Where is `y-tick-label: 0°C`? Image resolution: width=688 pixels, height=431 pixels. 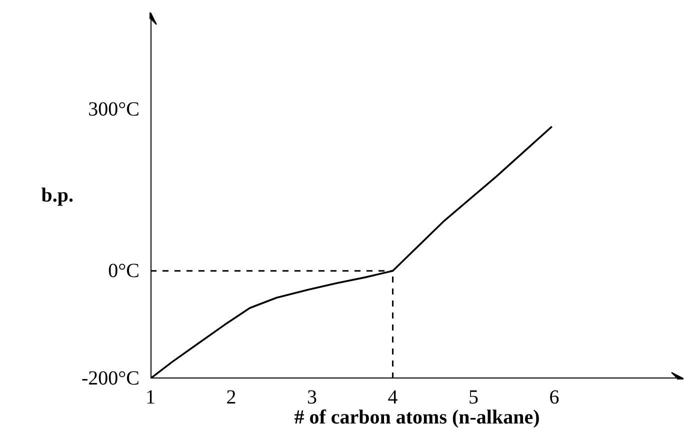 y-tick-label: 0°C is located at coordinates (124, 271).